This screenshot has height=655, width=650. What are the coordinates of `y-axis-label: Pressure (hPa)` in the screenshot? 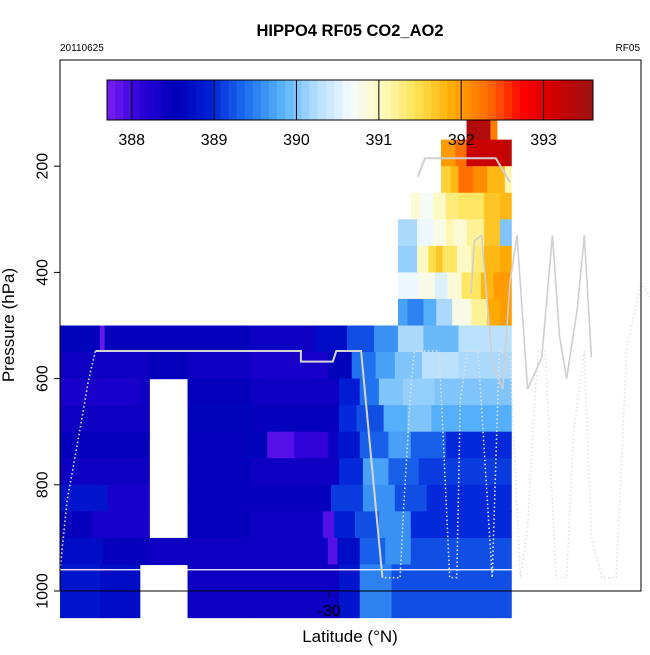 It's located at (9, 325).